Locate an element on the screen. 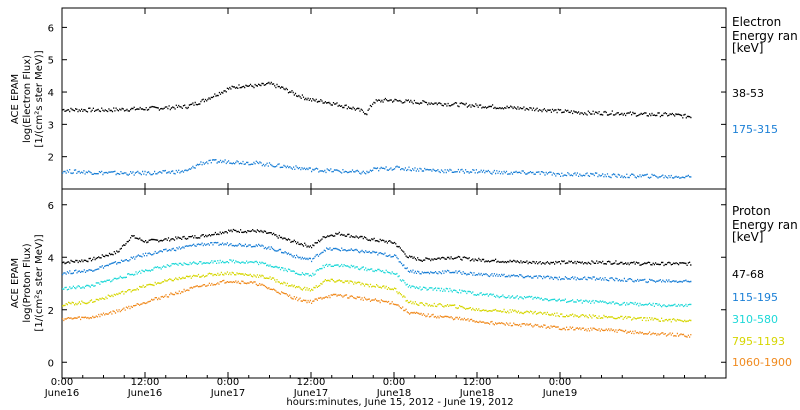  electron-ylabel-line3: [1/(cm²s ster MeV)] is located at coordinates (39, 98).